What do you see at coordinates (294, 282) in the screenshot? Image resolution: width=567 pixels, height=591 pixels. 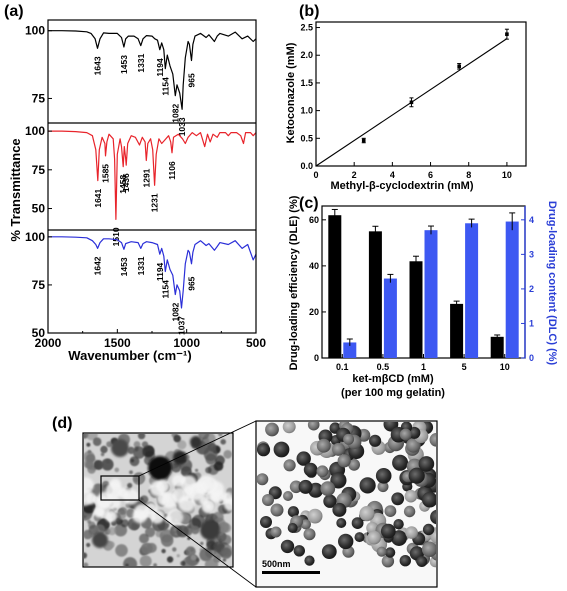 I see `c-left-axis-title: Drug-loading efficiency (DLE) (%)` at bounding box center [294, 282].